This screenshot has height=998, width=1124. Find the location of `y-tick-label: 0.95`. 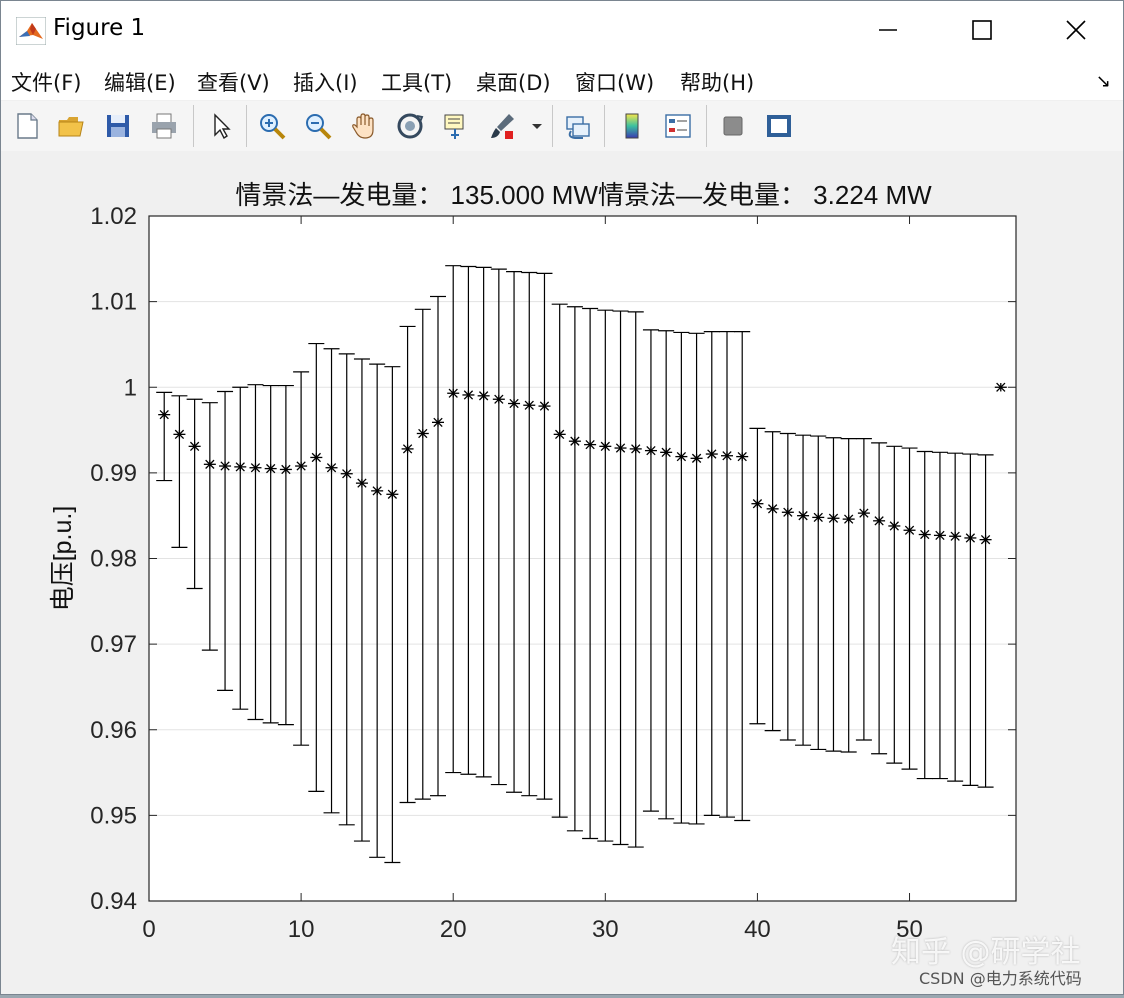

y-tick-label: 0.95 is located at coordinates (113, 815).